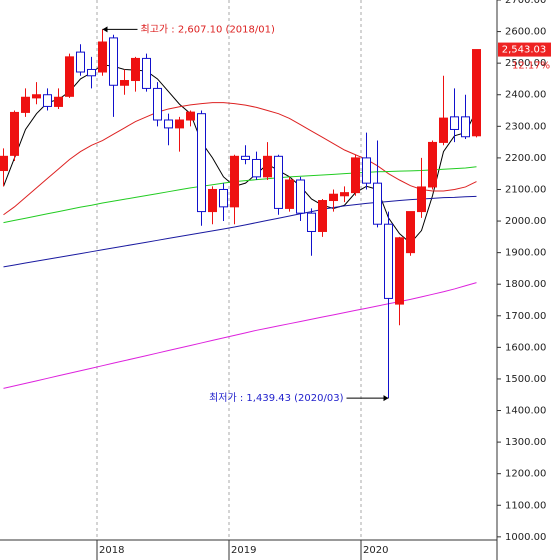  I want to click on y-tick-label: 1100.00, so click(525, 505).